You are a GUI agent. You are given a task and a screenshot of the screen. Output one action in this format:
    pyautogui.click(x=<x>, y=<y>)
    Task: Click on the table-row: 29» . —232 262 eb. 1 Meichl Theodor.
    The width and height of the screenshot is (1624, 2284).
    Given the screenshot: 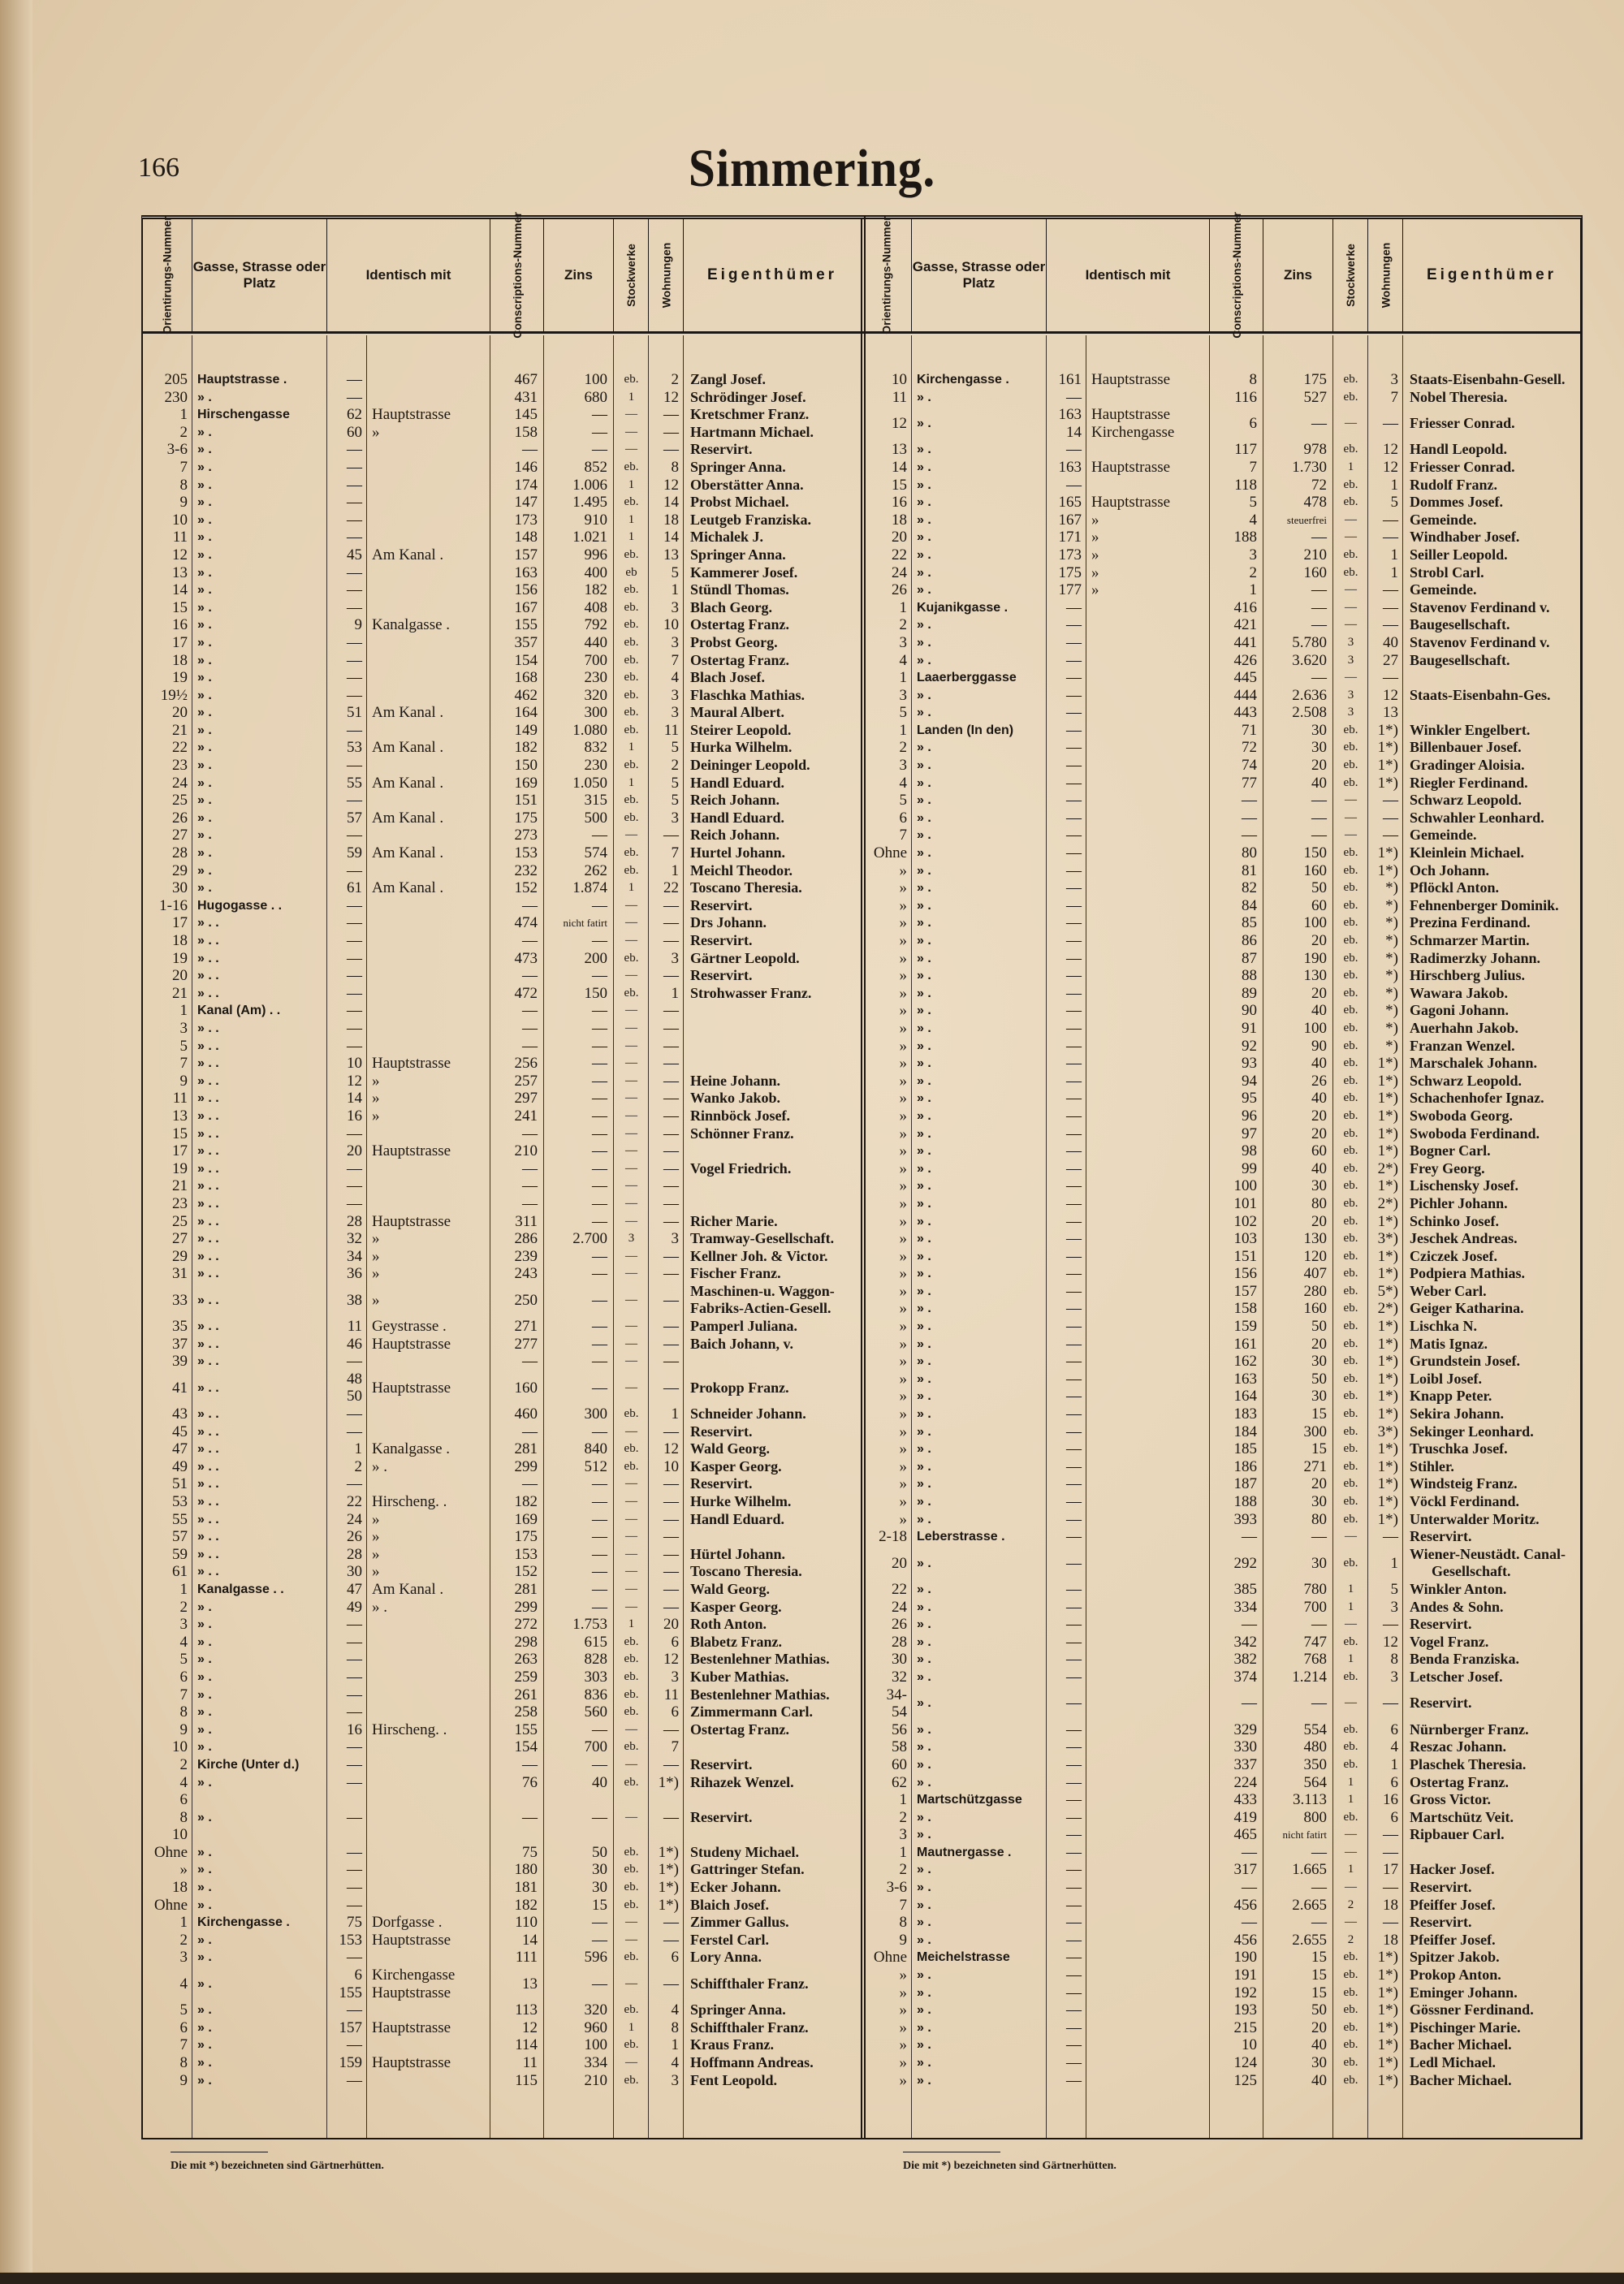 What is the action you would take?
    pyautogui.click(x=502, y=871)
    